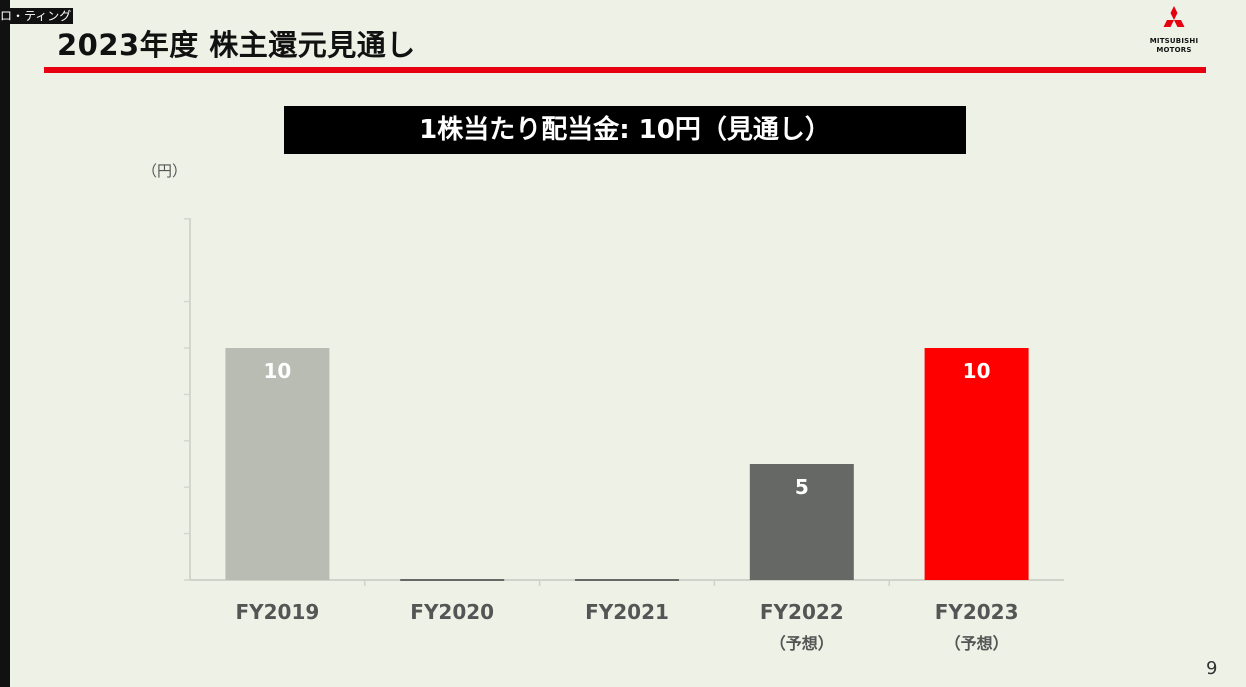  Describe the element at coordinates (977, 643) in the screenshot. I see `x-tick-note-fy2023: （予想）` at that location.